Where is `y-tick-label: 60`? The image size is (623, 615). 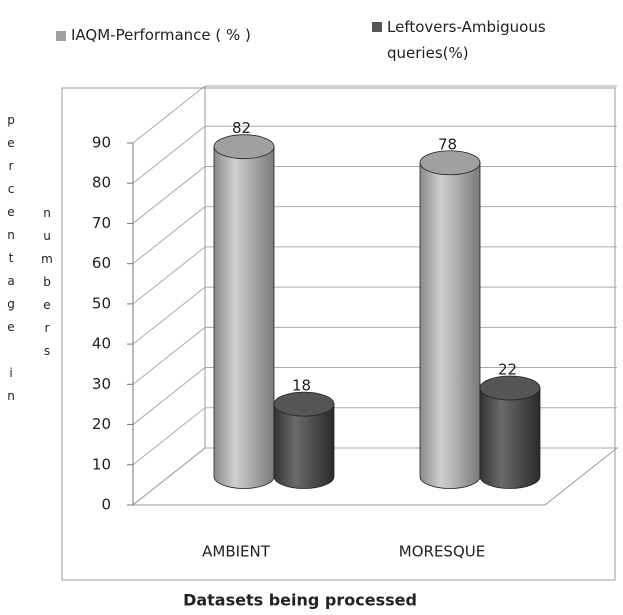 y-tick-label: 60 is located at coordinates (101, 263).